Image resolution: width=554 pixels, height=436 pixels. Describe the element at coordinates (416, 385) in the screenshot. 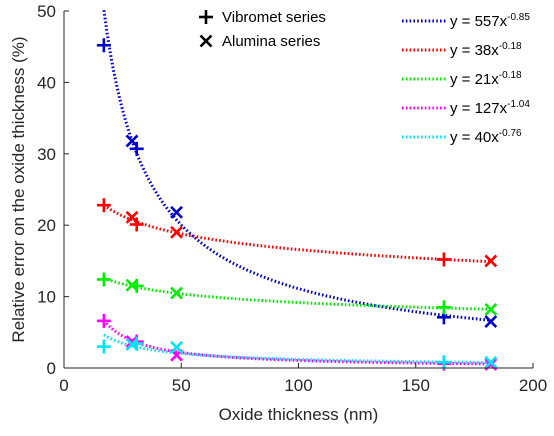

I see `x-tick-label: 150` at that location.